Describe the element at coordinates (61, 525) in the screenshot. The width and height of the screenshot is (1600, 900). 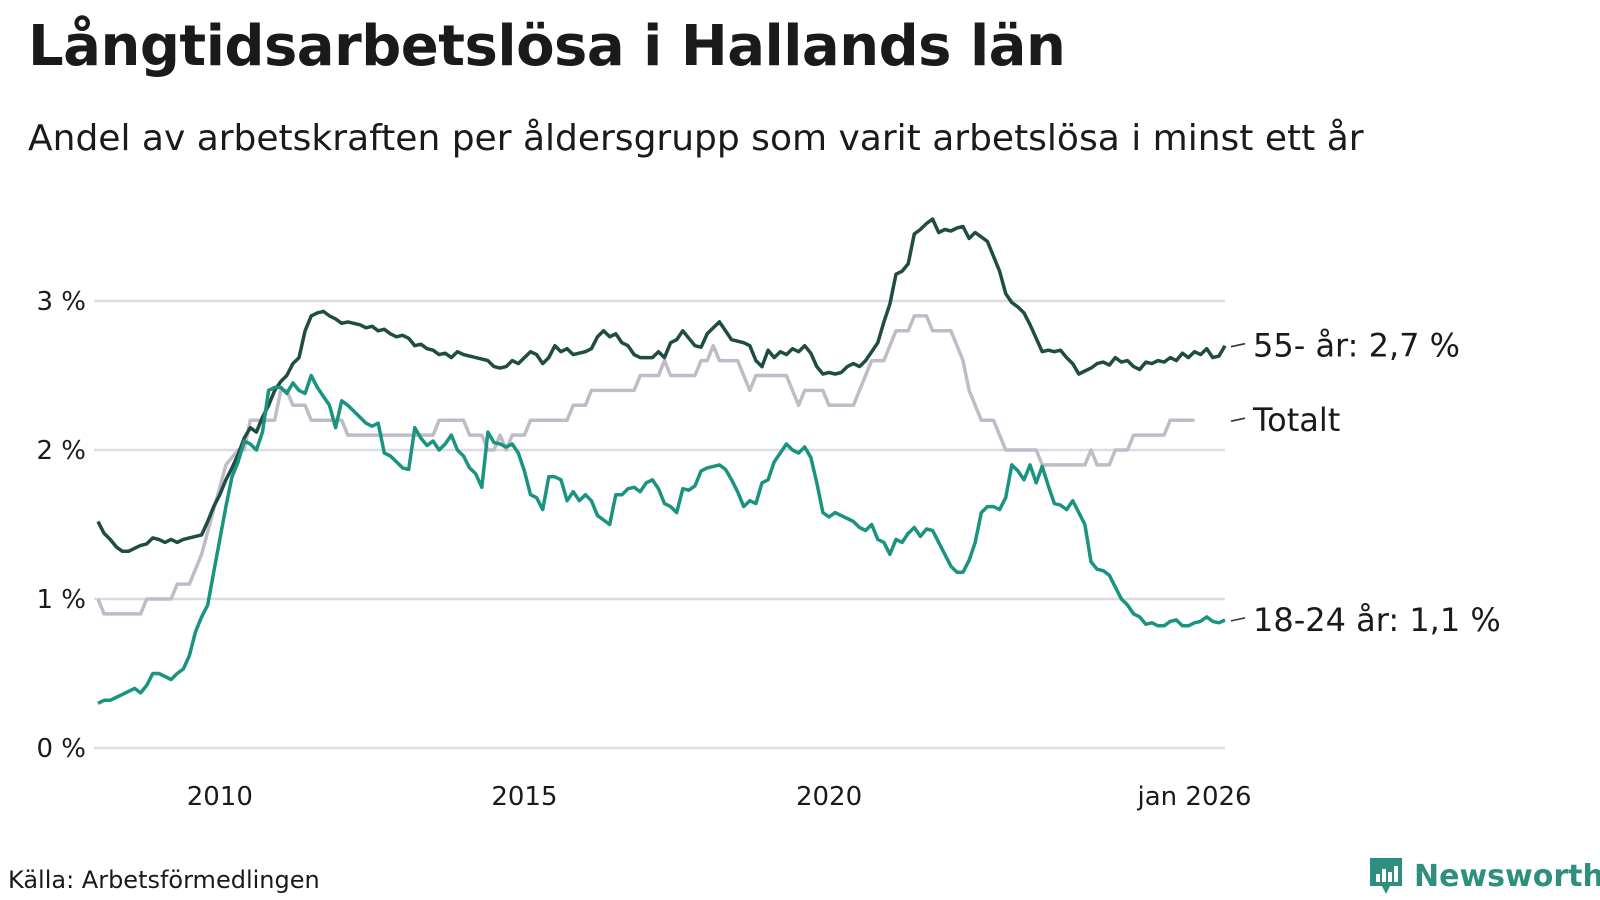
I see `y-axis: 0 % 1 % 2 % 3 %` at that location.